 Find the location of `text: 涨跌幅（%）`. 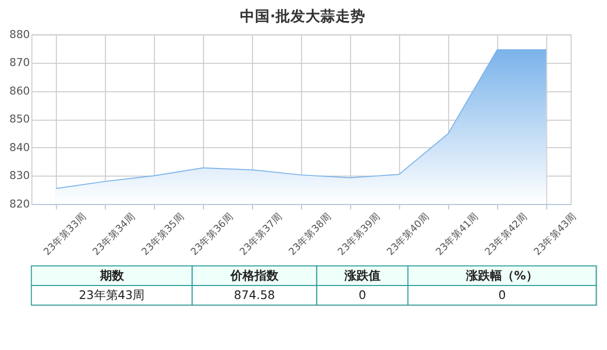

text: 涨跌幅（%） is located at coordinates (501, 275).